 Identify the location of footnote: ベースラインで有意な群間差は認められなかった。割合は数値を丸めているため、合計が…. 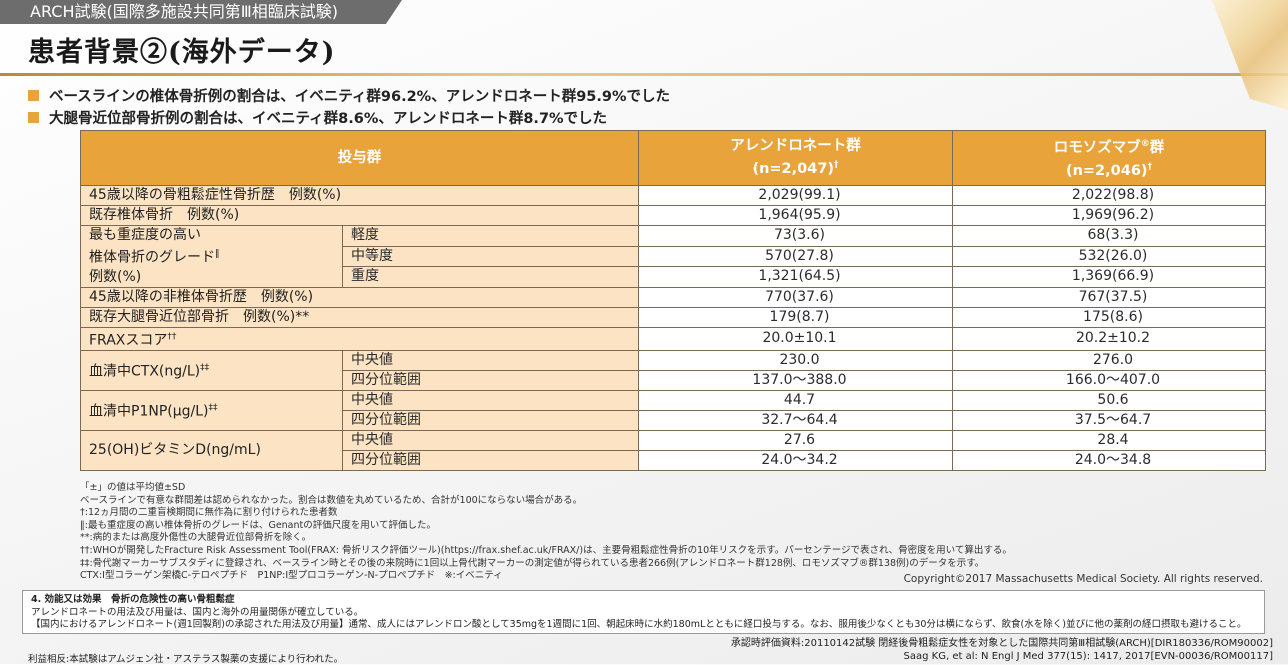
(331, 500).